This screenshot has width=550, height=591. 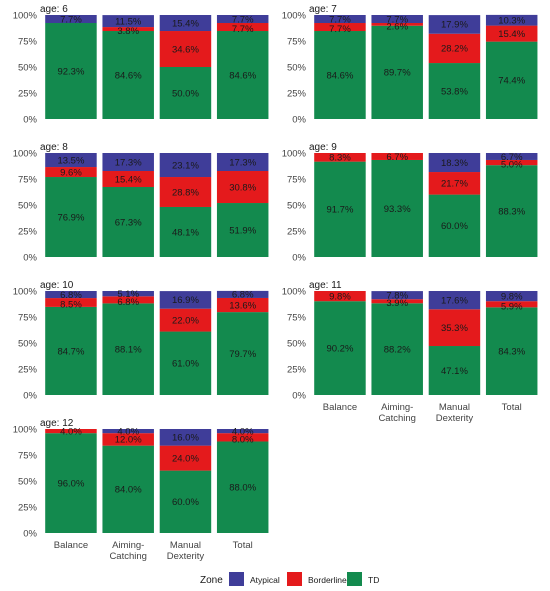 I want to click on data-label-td: 90.2%, so click(x=339, y=348).